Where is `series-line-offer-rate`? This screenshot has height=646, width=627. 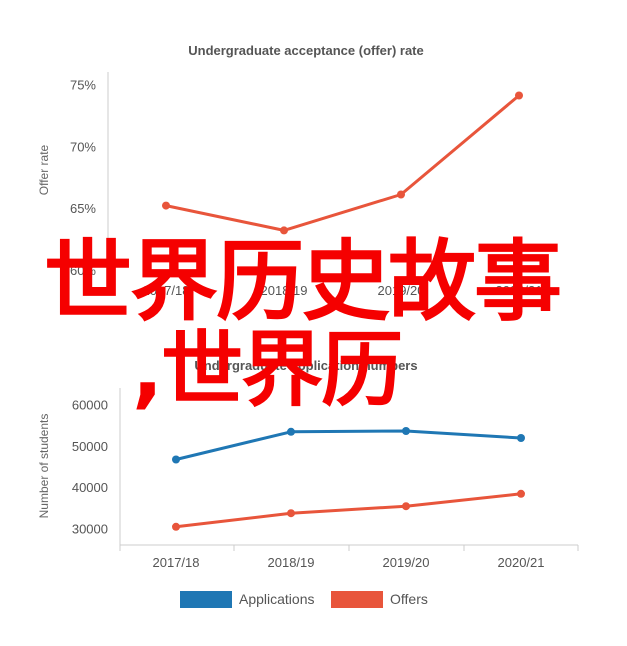
series-line-offer-rate is located at coordinates (342, 163).